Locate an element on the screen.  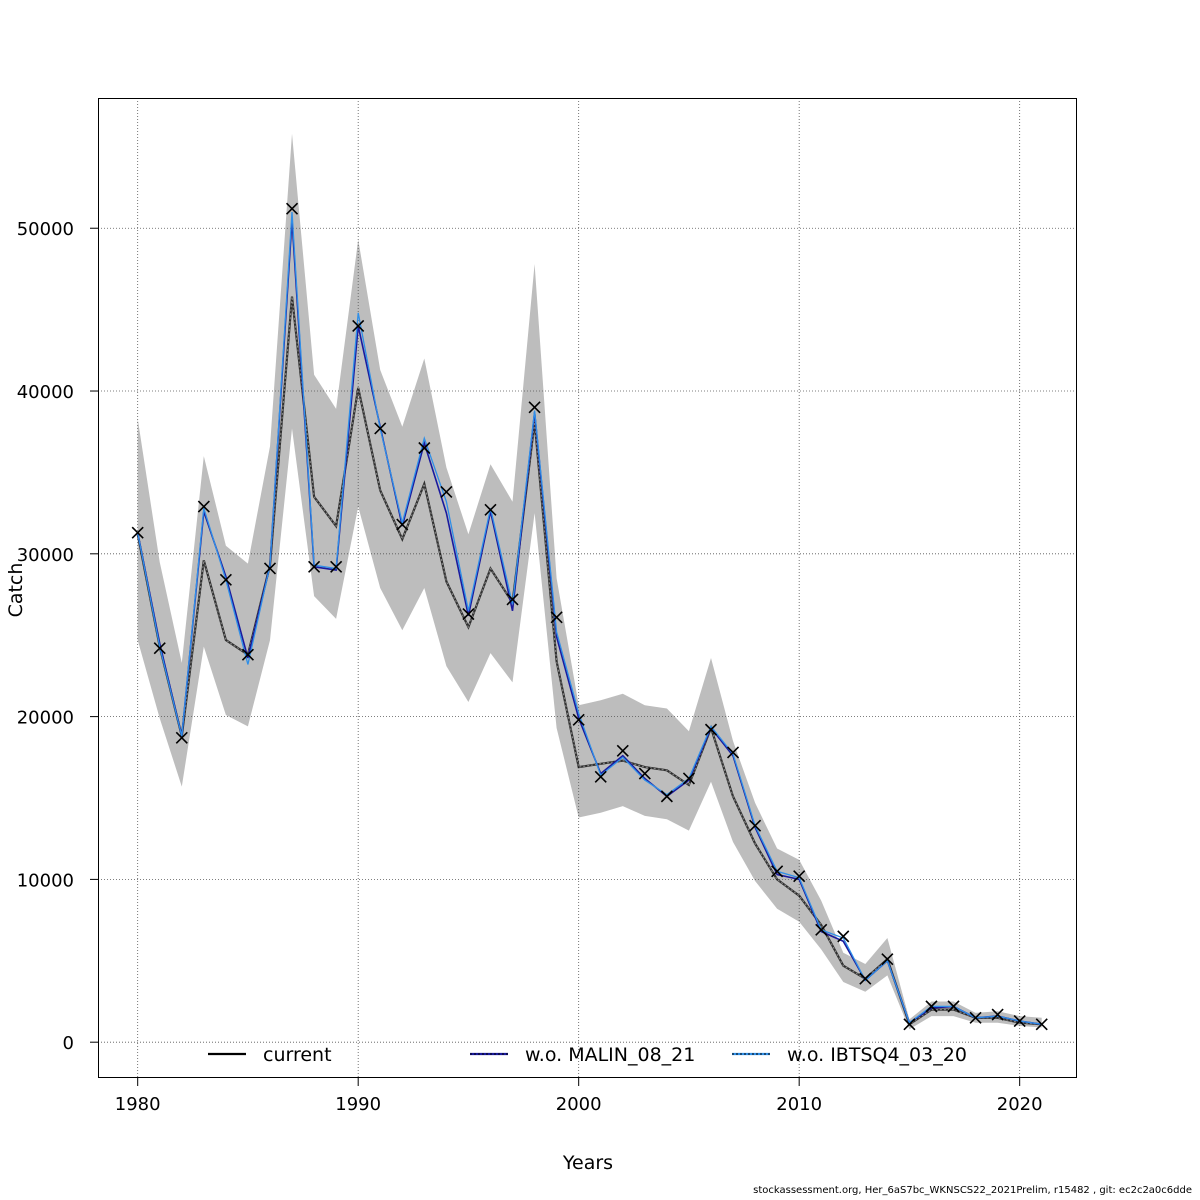
y-tick-label: 40000 is located at coordinates (45, 392).